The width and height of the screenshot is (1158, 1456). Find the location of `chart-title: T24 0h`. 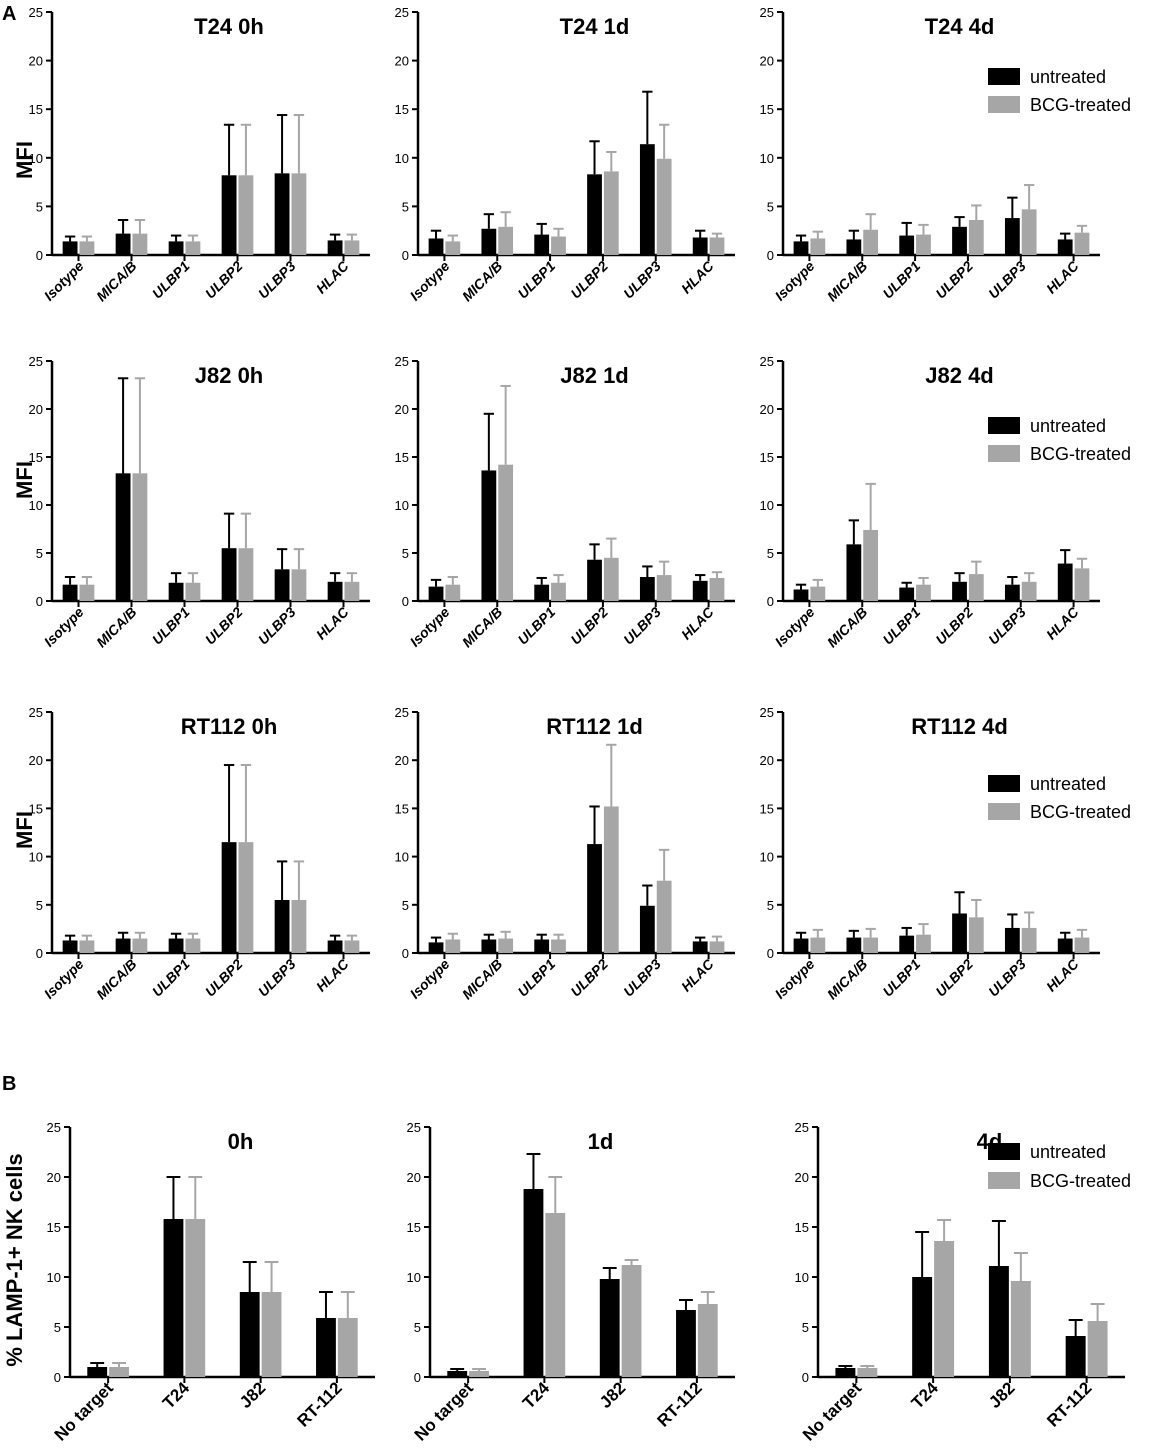

chart-title: T24 0h is located at coordinates (229, 26).